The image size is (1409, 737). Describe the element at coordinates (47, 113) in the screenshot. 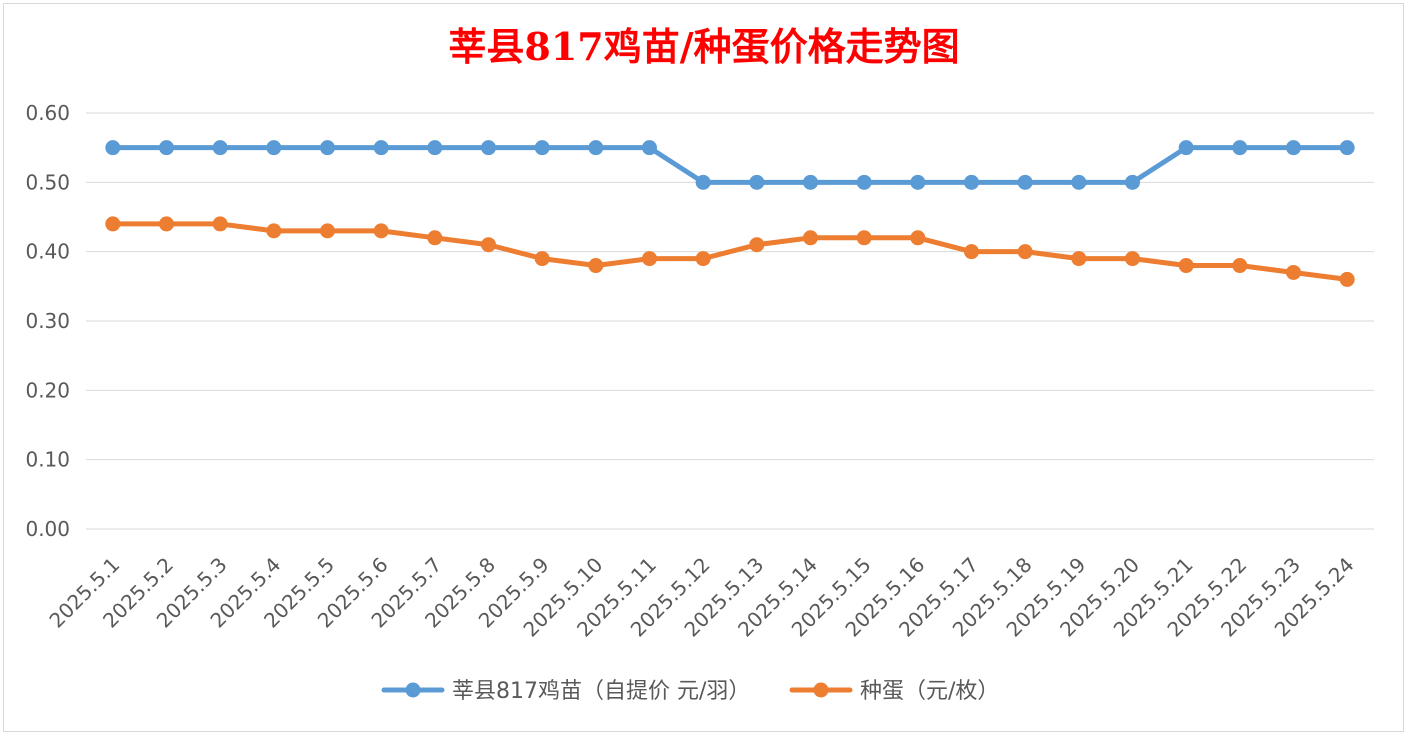

I see `y-tick-label: 0.60` at that location.